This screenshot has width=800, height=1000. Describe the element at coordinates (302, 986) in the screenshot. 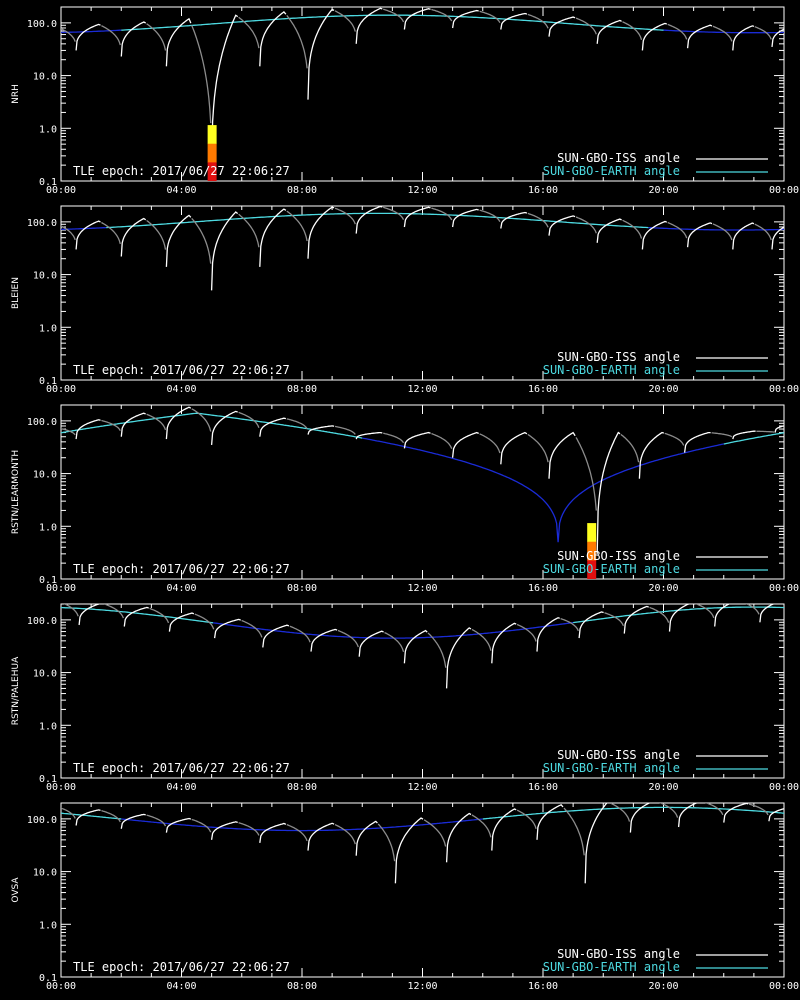

I see `x-tick-label: 08:00` at that location.